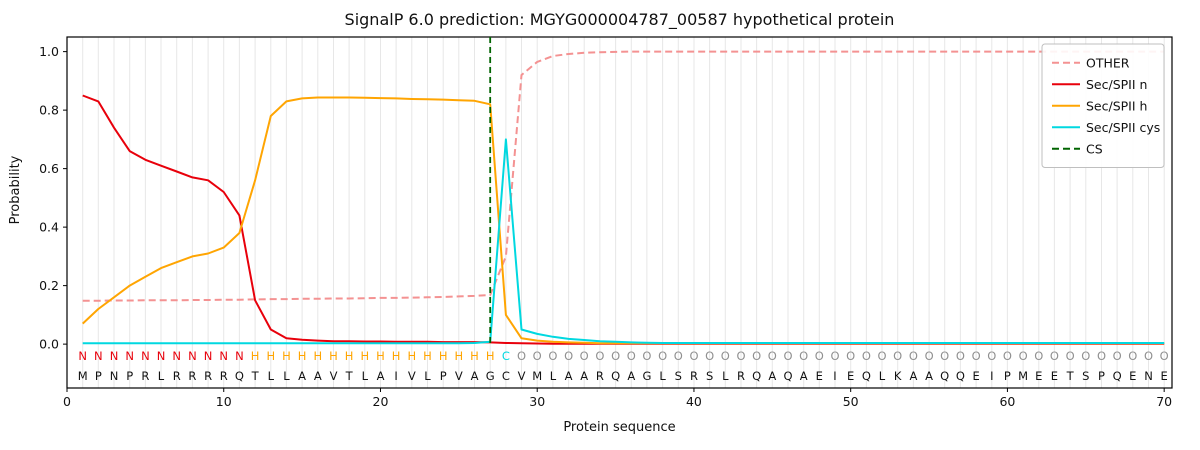 This screenshot has width=1200, height=450. What do you see at coordinates (1007, 401) in the screenshot?
I see `x-tick-label: 60` at bounding box center [1007, 401].